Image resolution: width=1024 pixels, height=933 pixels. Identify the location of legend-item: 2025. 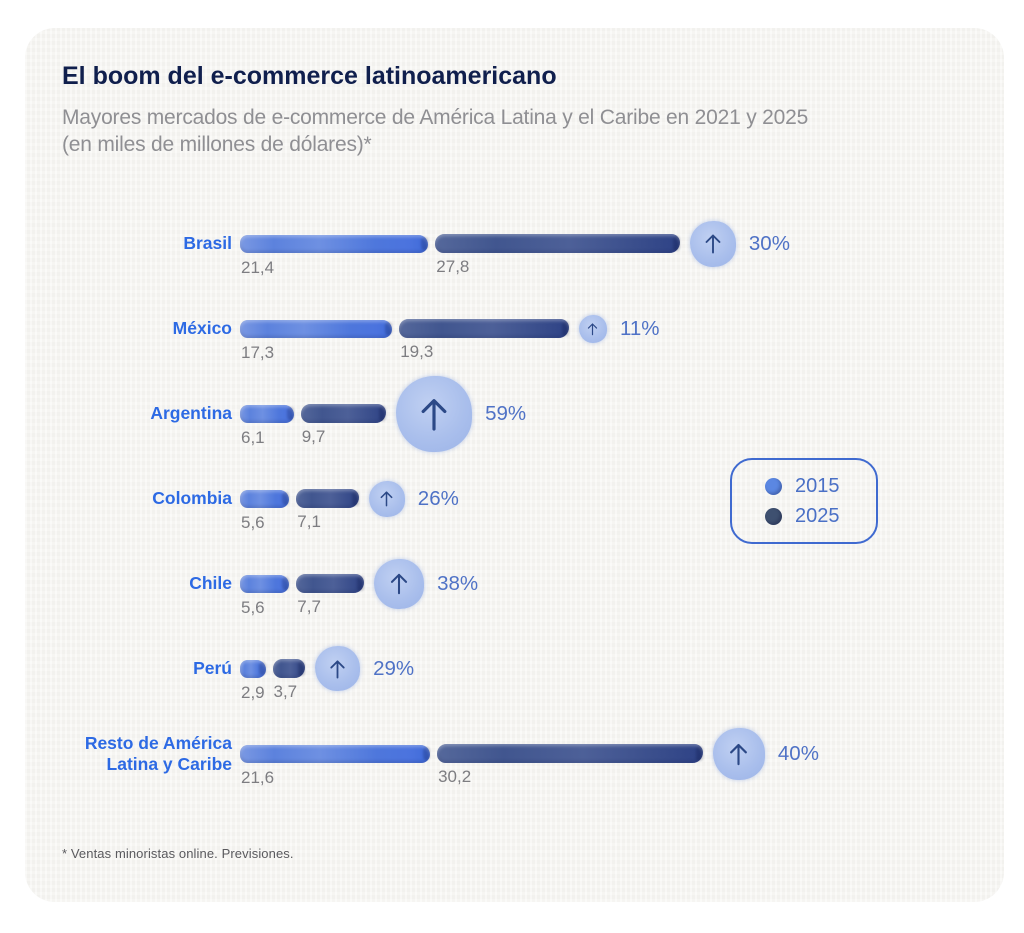
(820, 516).